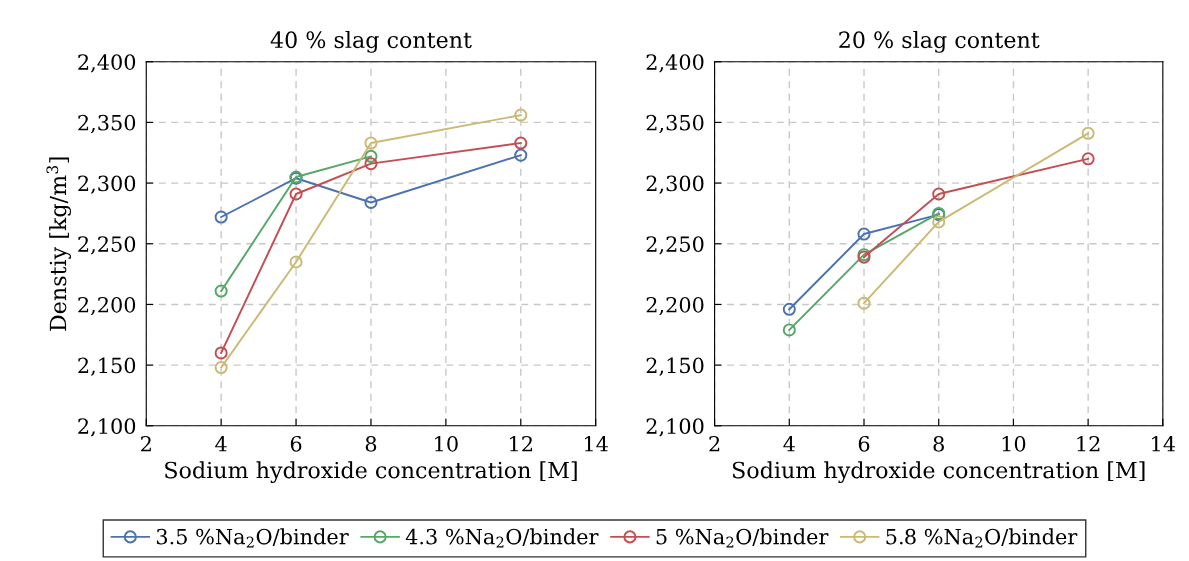  What do you see at coordinates (982, 538) in the screenshot?
I see `legend-label: 5.8 %Na$_{2}$O/binder` at bounding box center [982, 538].